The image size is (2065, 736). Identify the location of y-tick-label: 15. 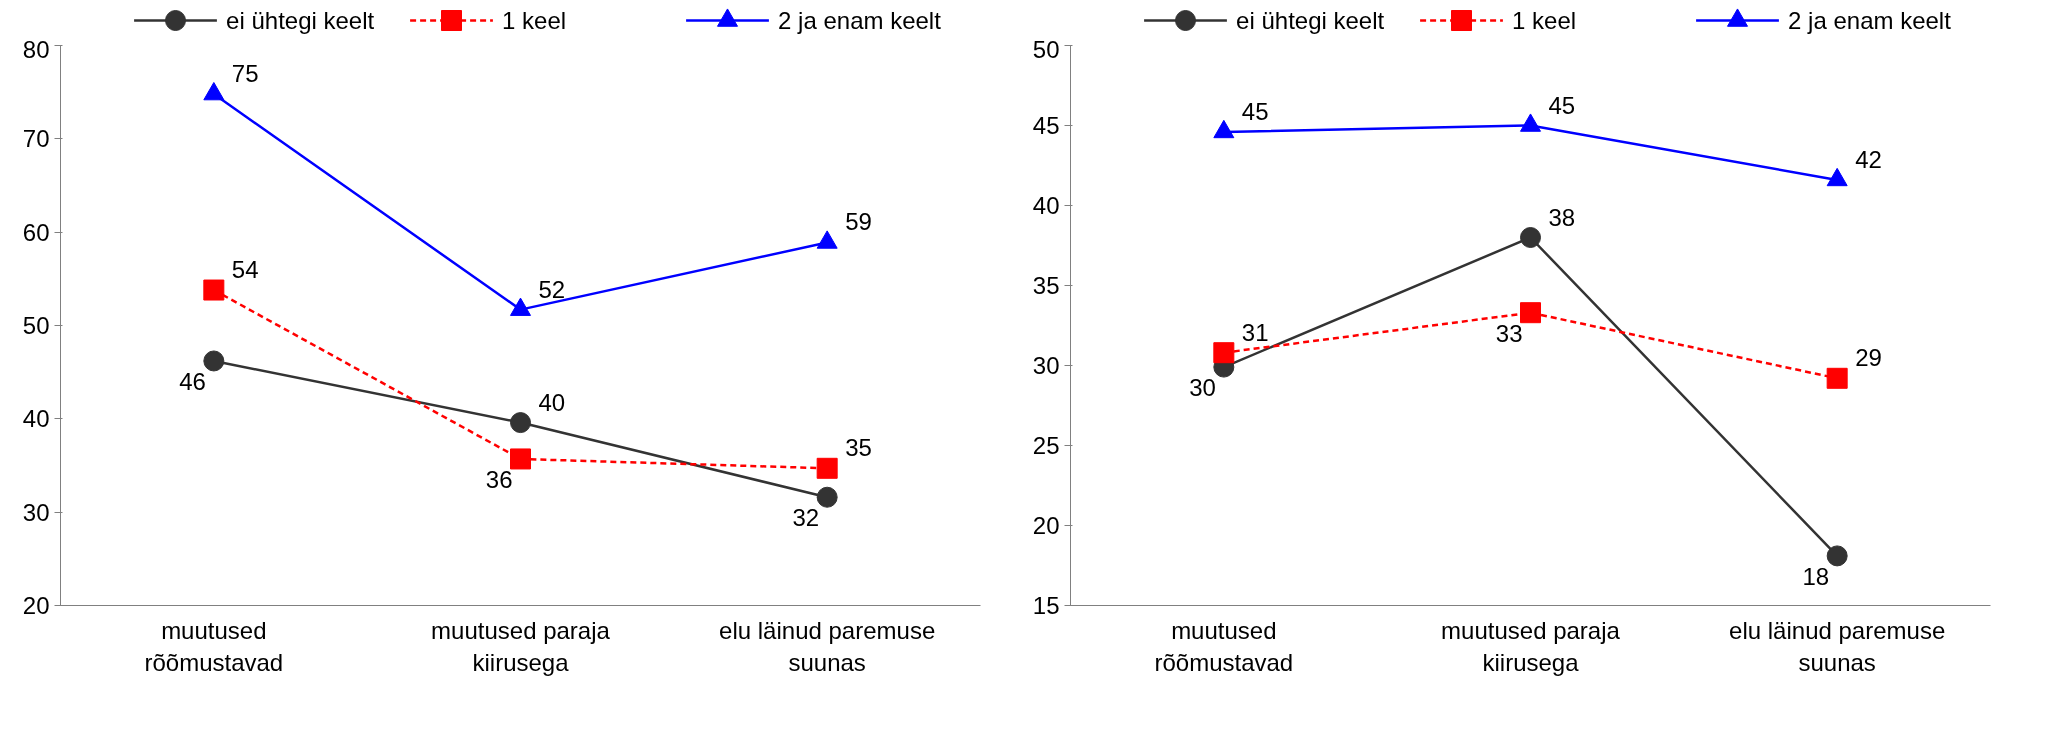
(1046, 605).